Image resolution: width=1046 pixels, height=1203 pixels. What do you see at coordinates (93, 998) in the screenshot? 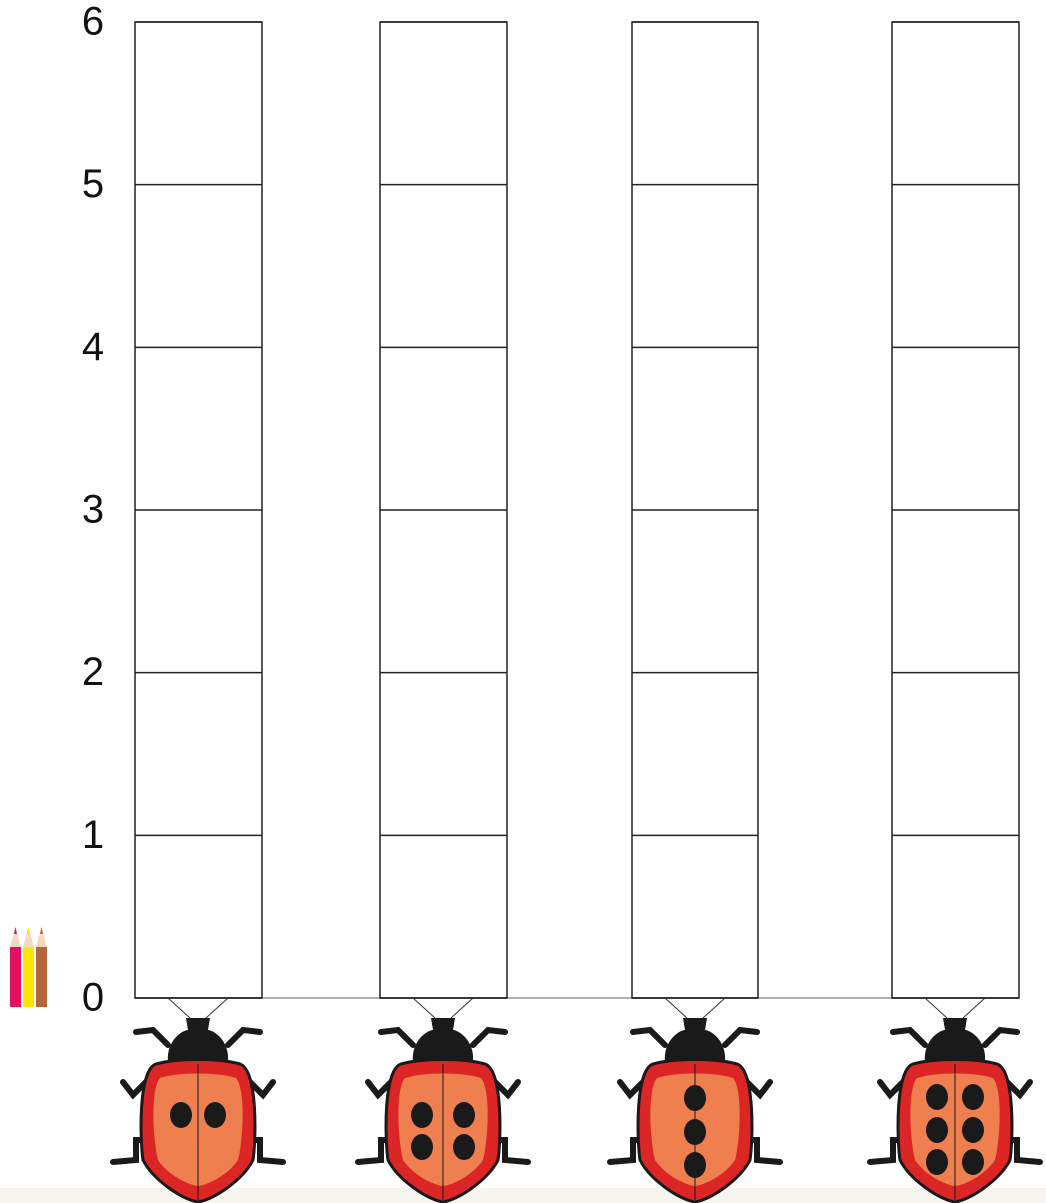
I see `y-tick-label: 0` at bounding box center [93, 998].